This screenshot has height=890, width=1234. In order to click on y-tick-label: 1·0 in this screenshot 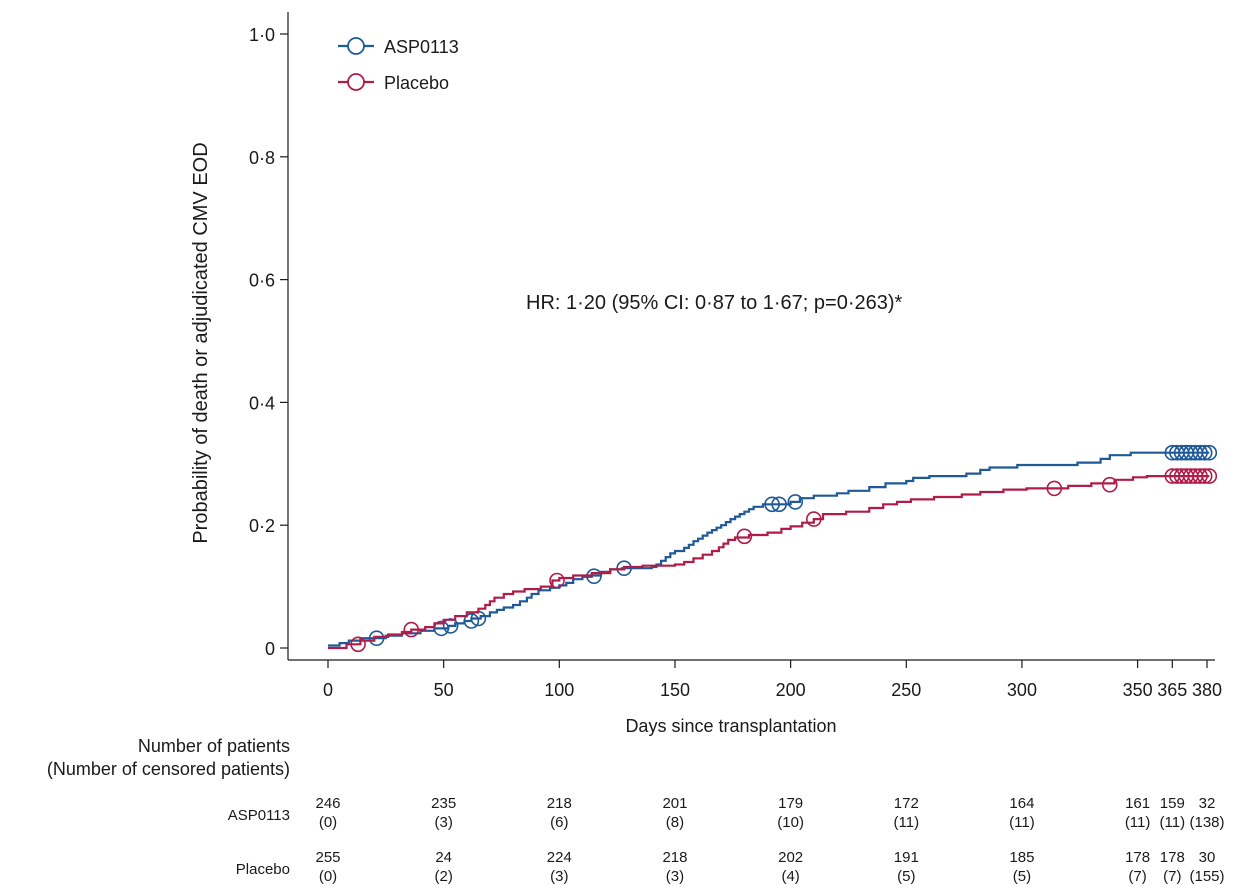, I will do `click(262, 35)`.